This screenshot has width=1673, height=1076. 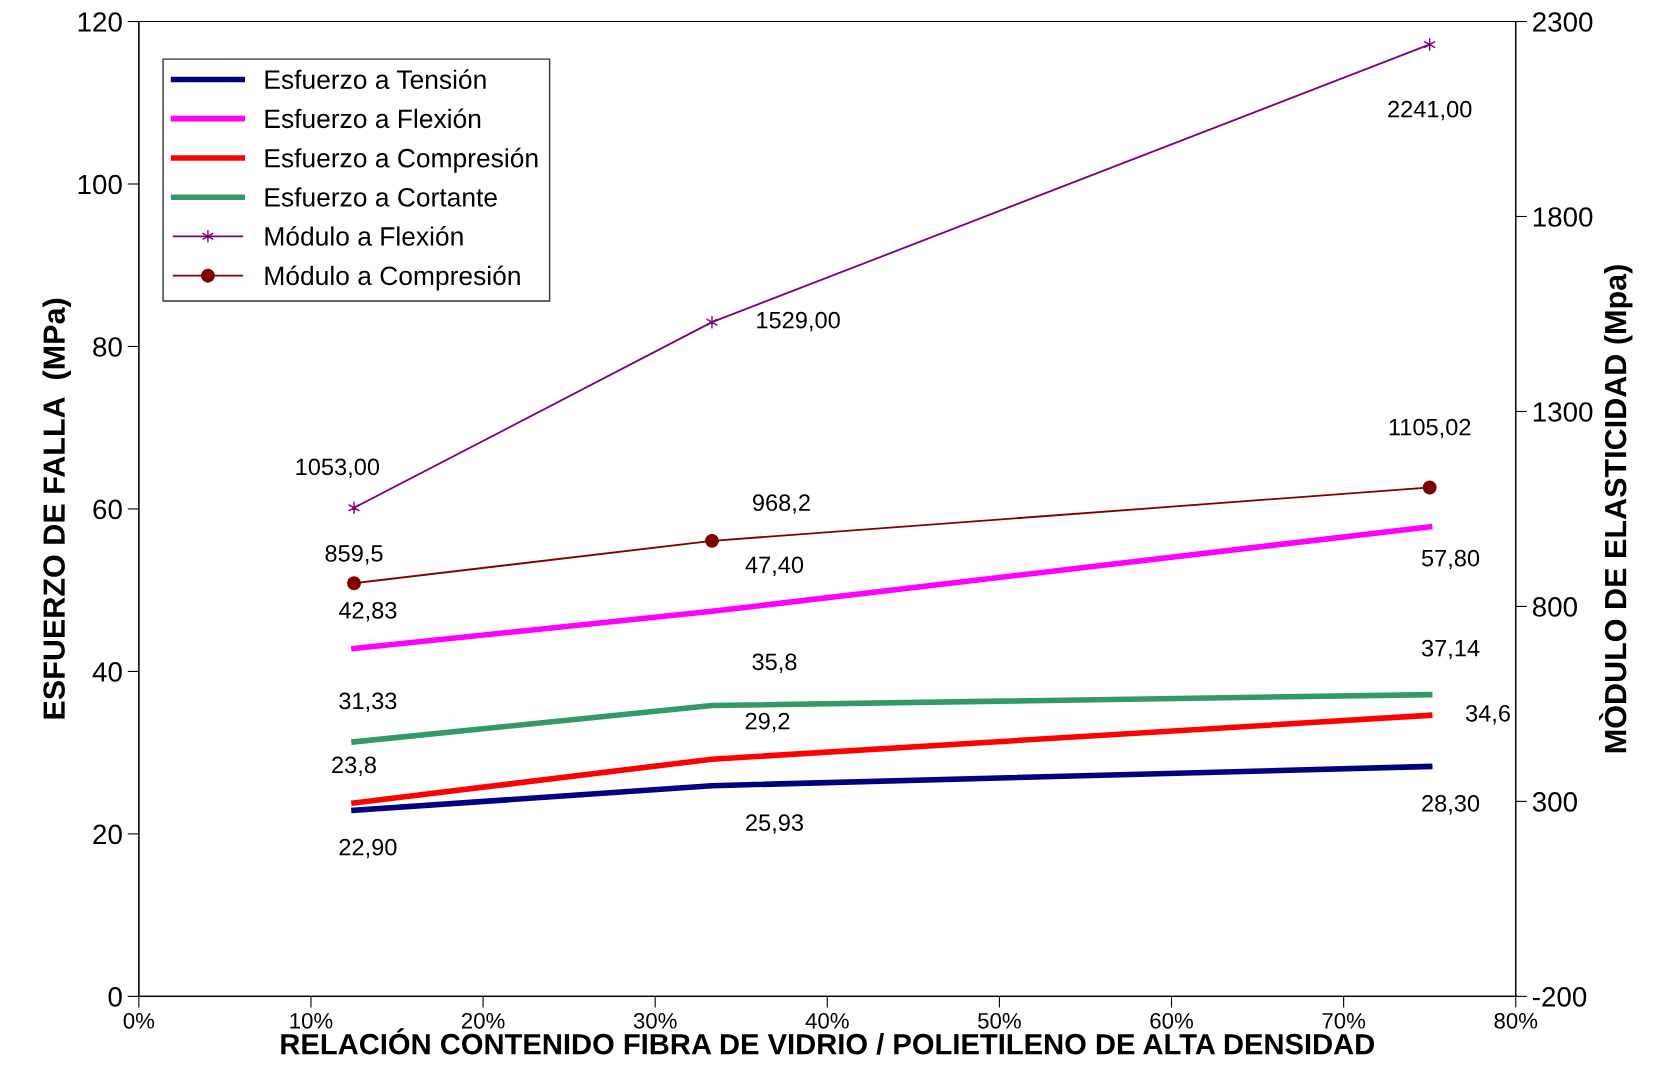 What do you see at coordinates (1430, 110) in the screenshot?
I see `data-label: 2241,00` at bounding box center [1430, 110].